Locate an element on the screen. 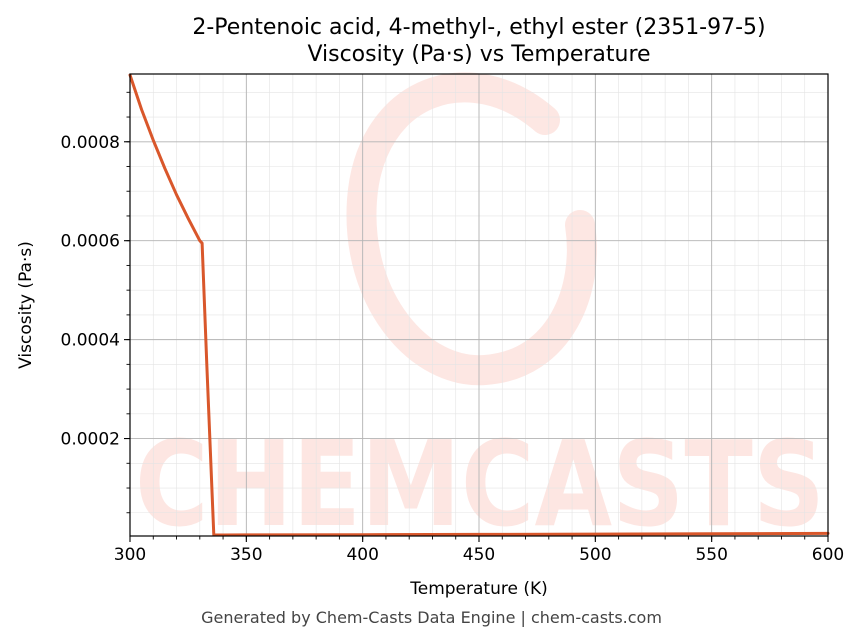 The width and height of the screenshot is (863, 644). y-tick-label: 0.0004 is located at coordinates (90, 341).